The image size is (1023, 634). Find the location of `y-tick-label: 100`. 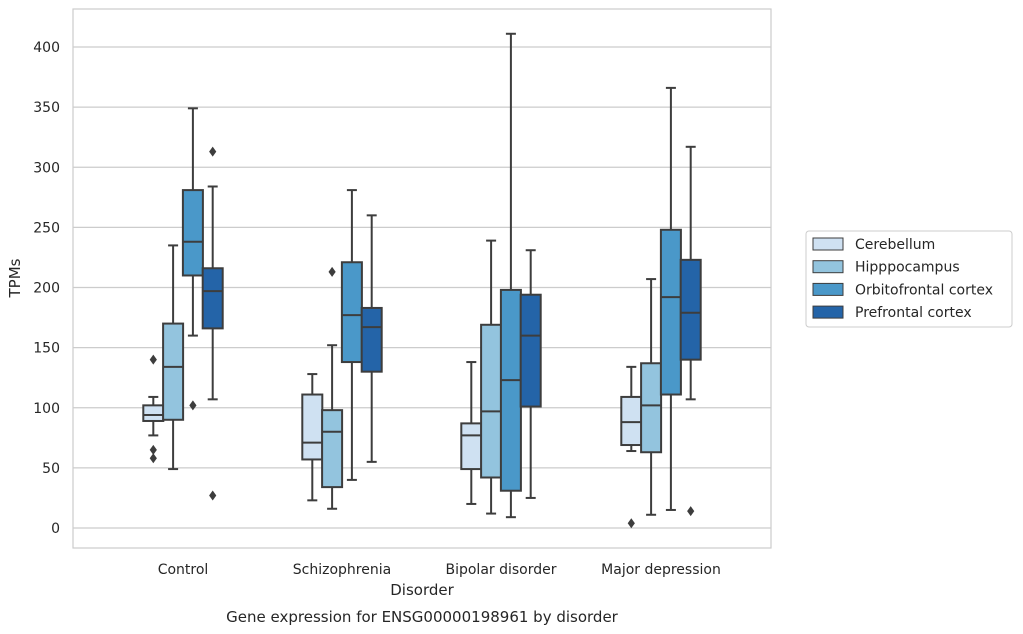

y-tick-label: 100 is located at coordinates (46, 409).